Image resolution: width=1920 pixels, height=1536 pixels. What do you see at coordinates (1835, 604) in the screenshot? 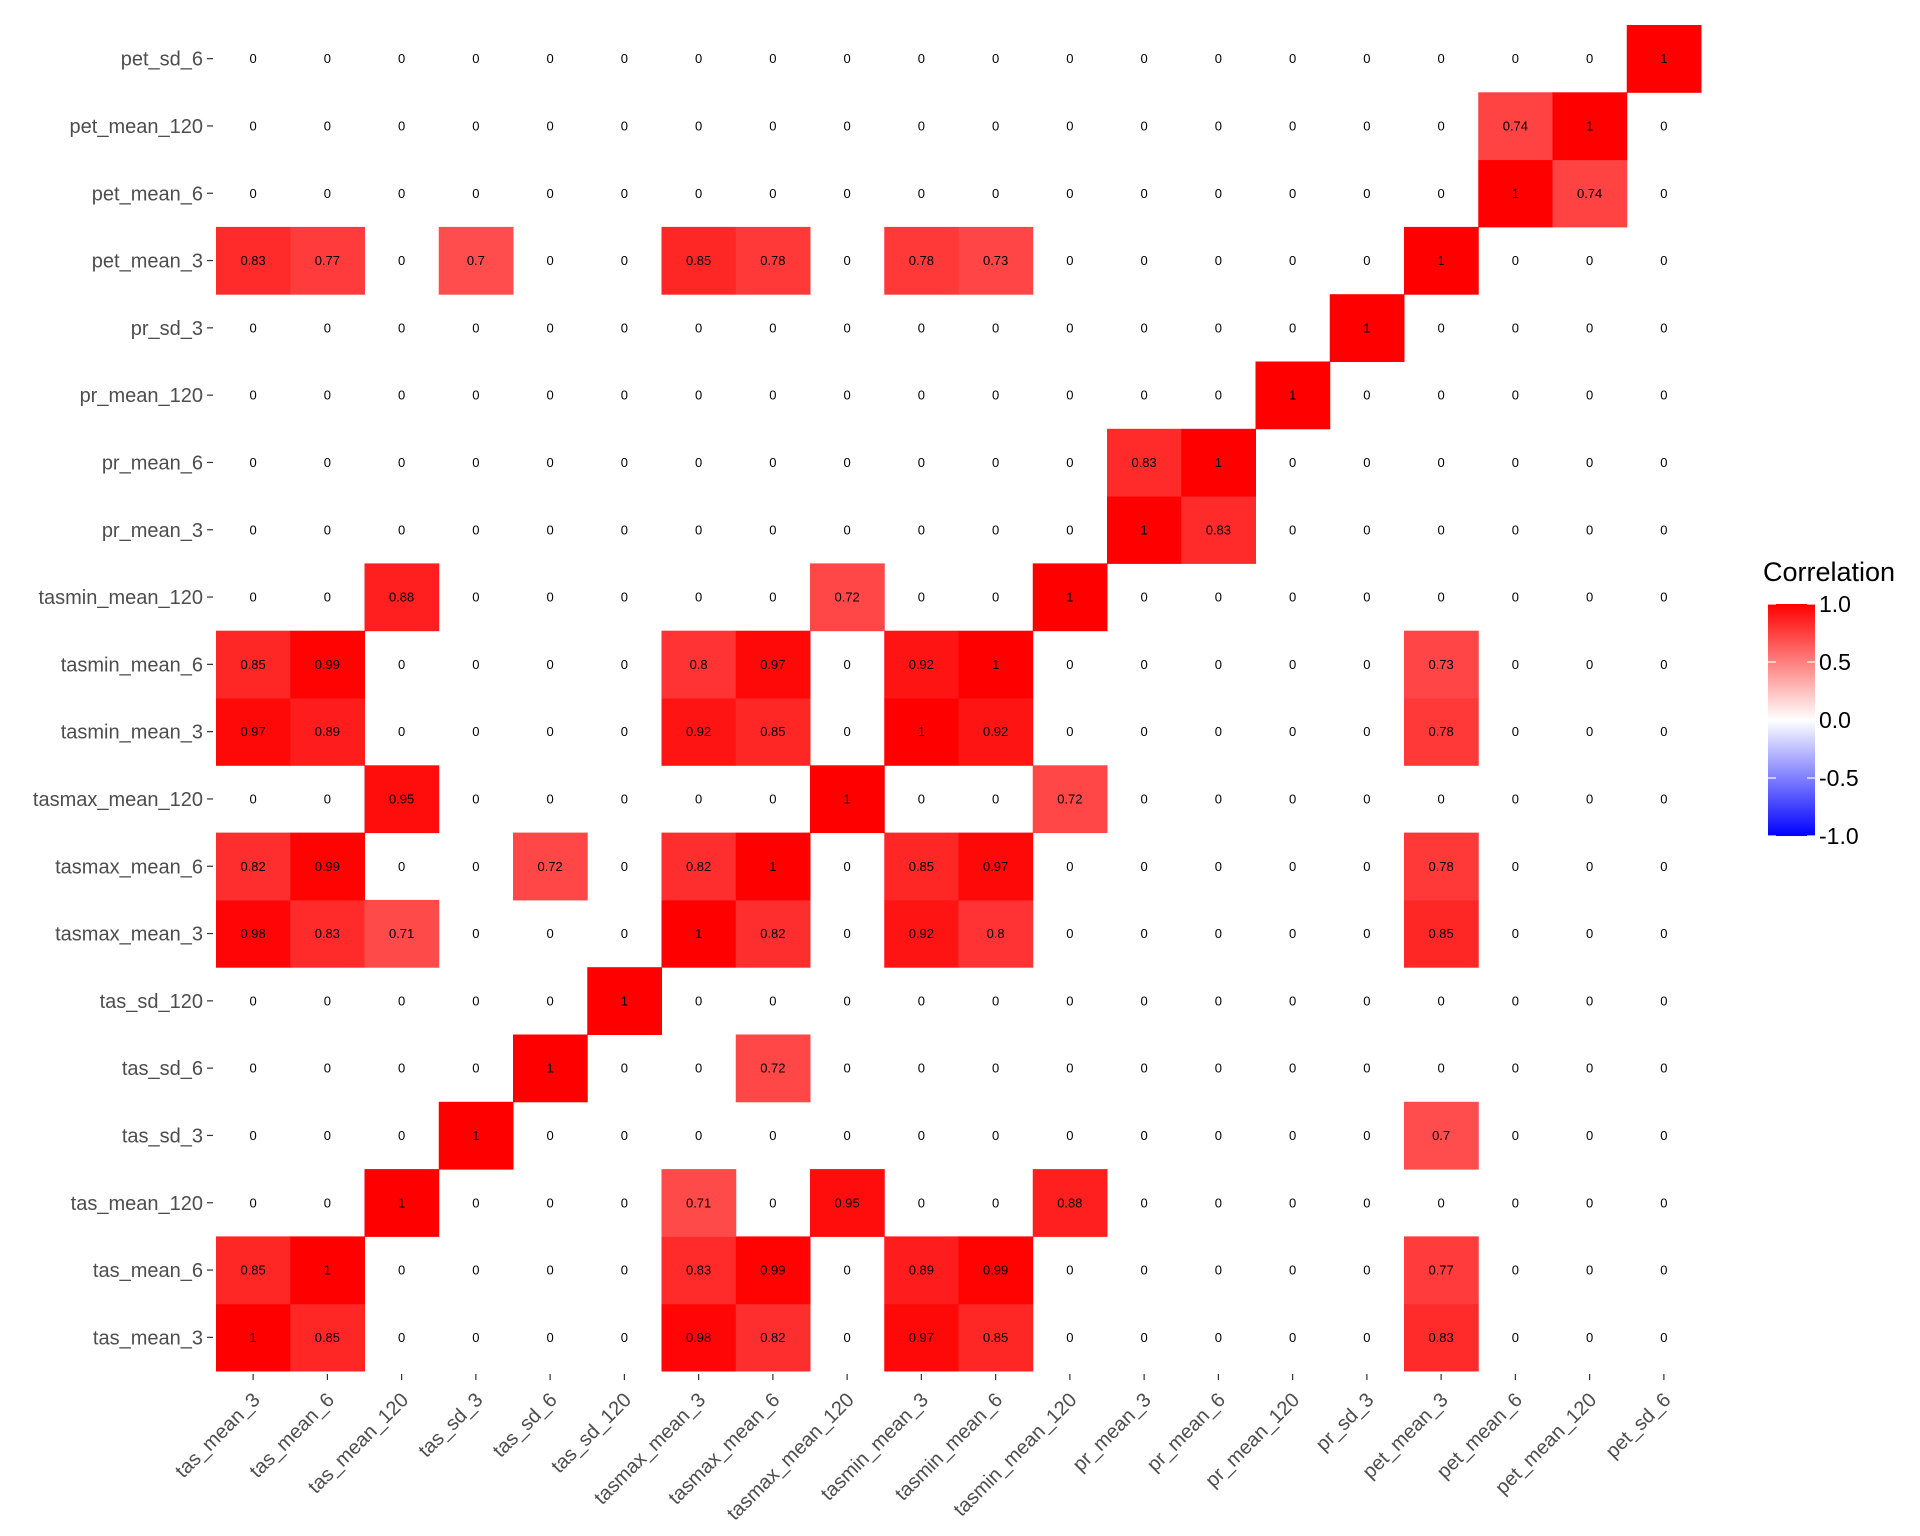
I see `legend-tick-label: 1.0` at bounding box center [1835, 604].